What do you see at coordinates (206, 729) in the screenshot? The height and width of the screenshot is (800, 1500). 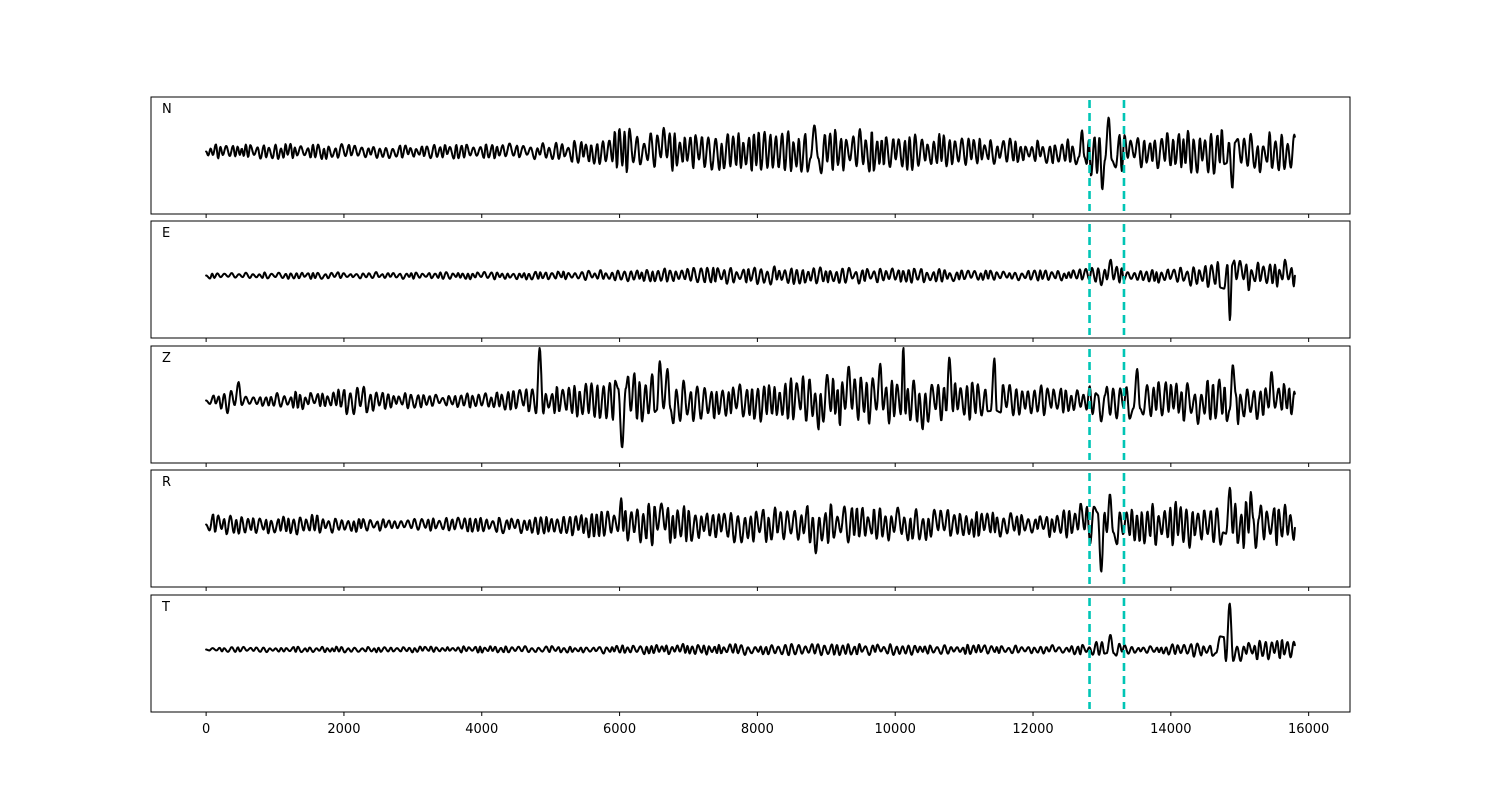 I see `x-tick-label: 0` at bounding box center [206, 729].